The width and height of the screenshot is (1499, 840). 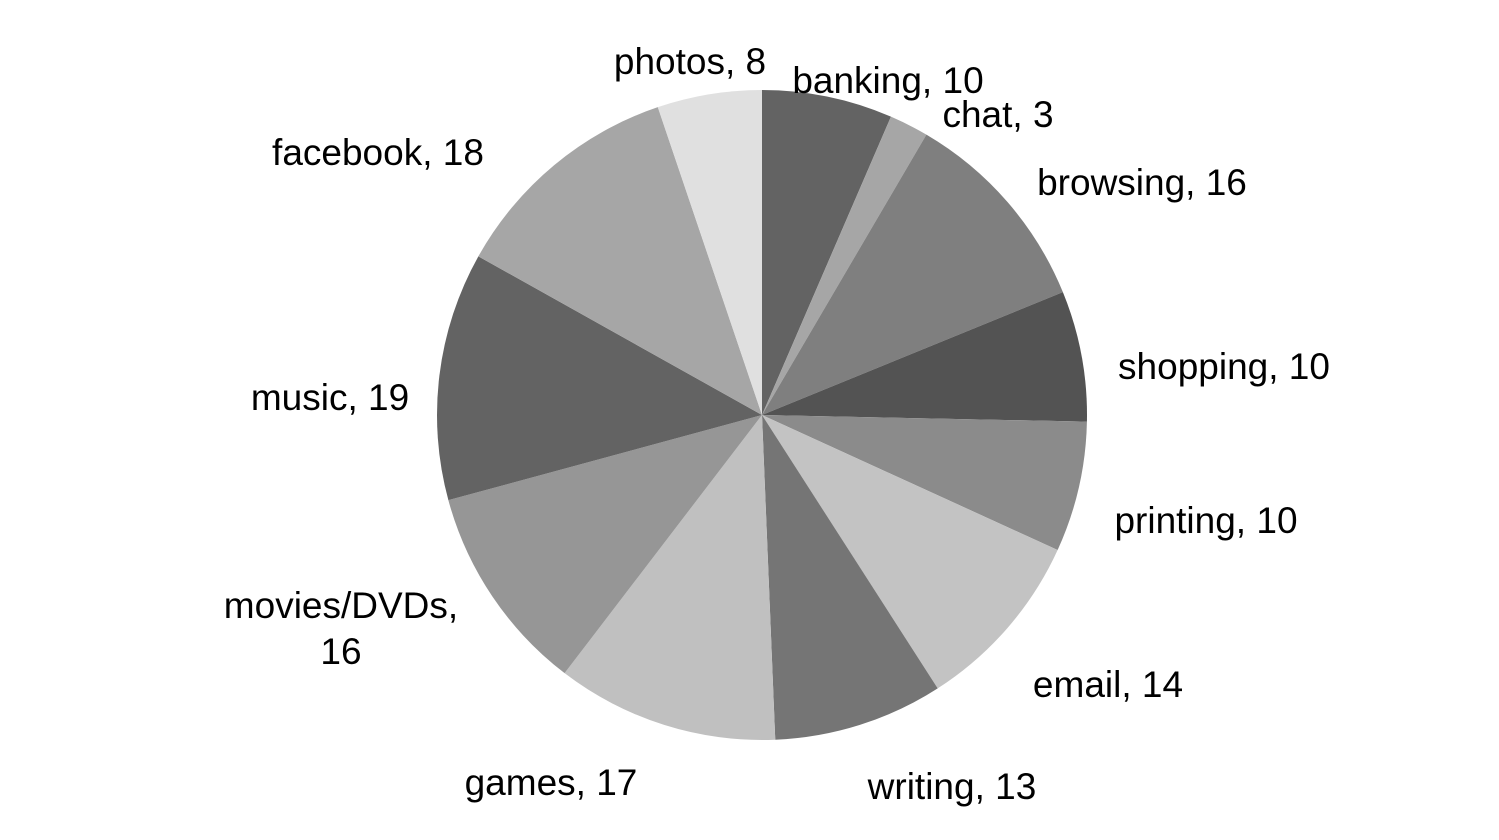 I want to click on pie-slice-shopping, so click(x=924, y=357).